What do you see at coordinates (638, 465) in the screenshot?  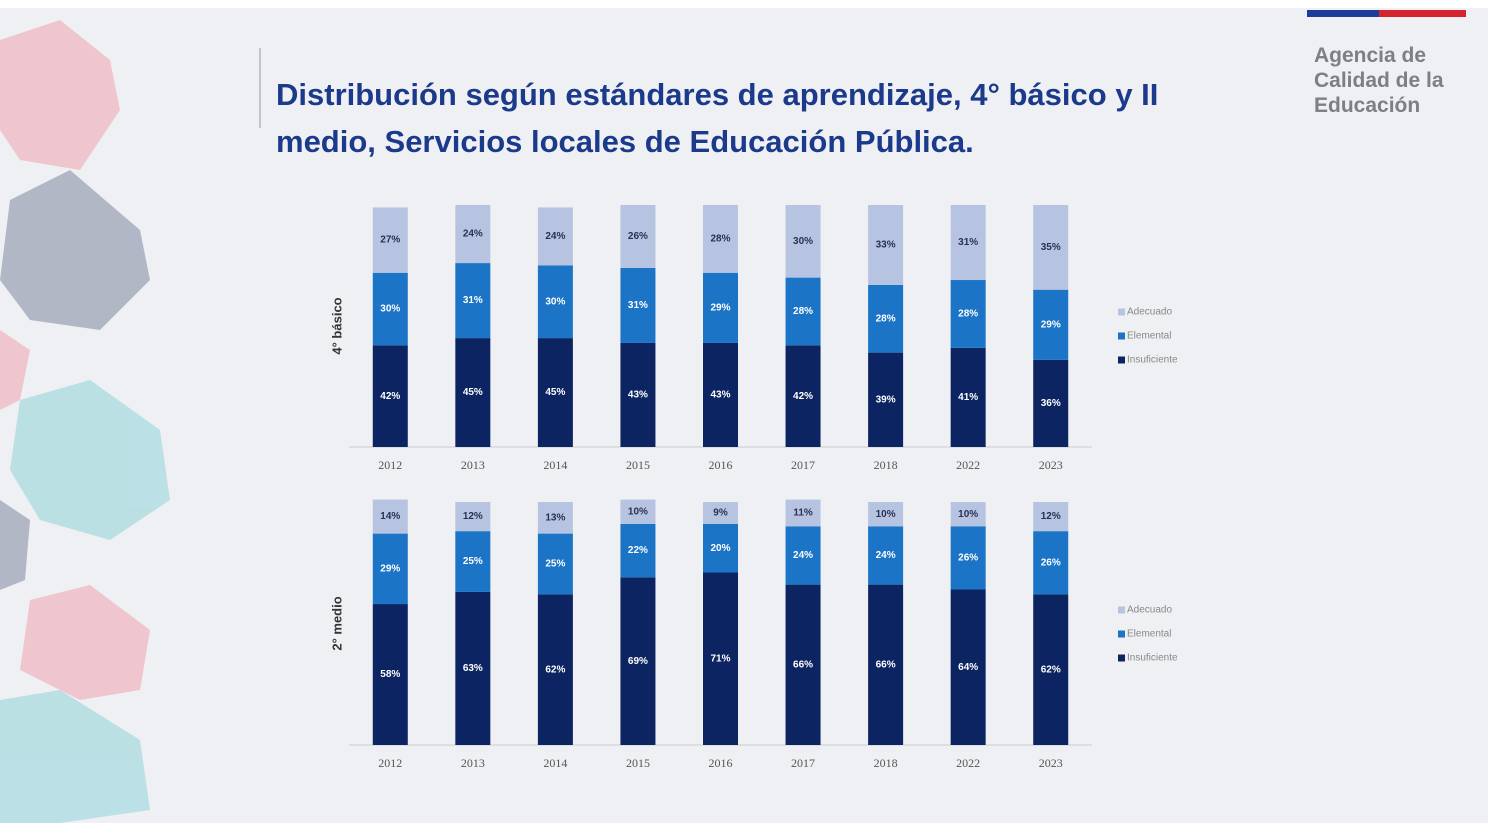 I see `x-tick-label: 2015` at bounding box center [638, 465].